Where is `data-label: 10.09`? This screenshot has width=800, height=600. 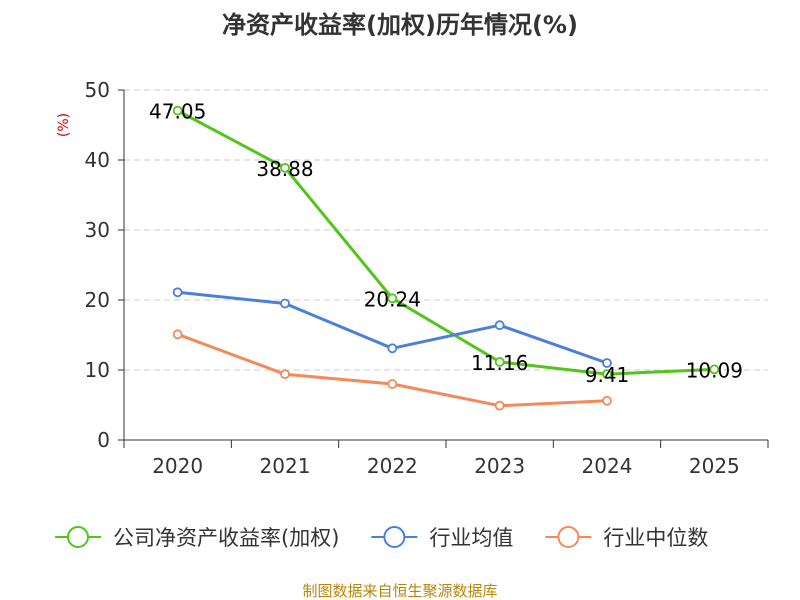 data-label: 10.09 is located at coordinates (714, 370).